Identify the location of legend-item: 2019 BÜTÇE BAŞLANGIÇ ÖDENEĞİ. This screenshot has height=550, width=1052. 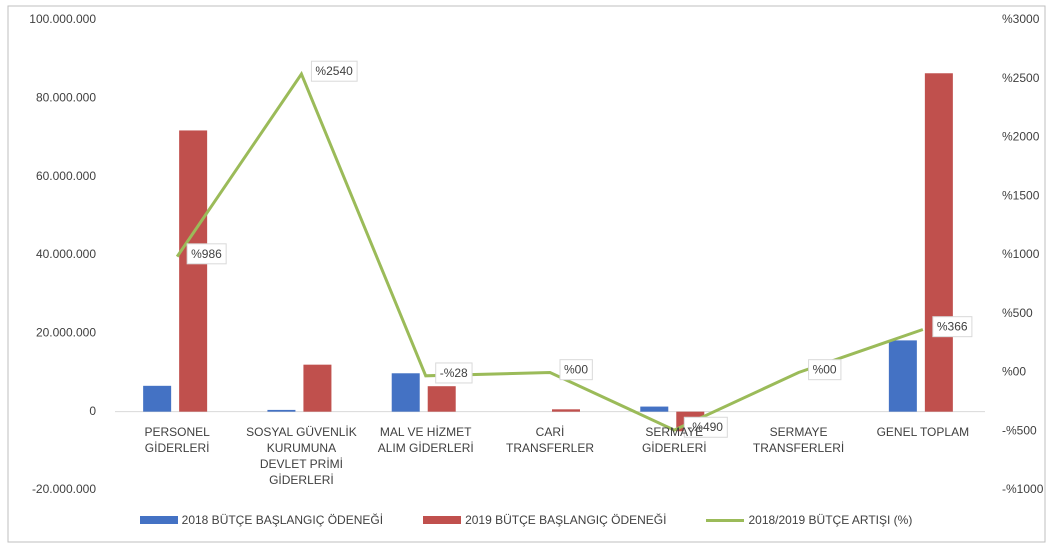
(544, 520).